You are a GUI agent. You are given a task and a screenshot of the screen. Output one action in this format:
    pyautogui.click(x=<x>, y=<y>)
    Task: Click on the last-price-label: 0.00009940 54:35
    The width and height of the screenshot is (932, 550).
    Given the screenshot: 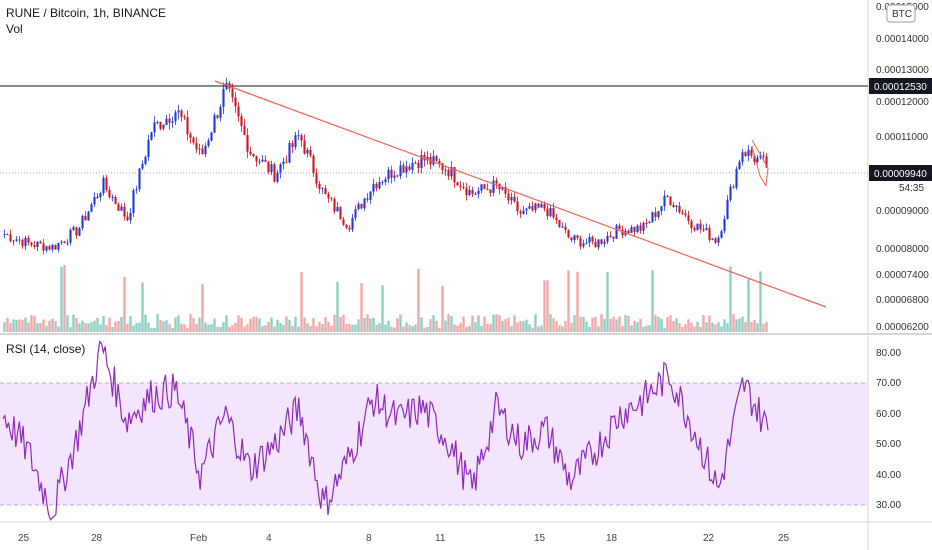 What is the action you would take?
    pyautogui.click(x=900, y=179)
    